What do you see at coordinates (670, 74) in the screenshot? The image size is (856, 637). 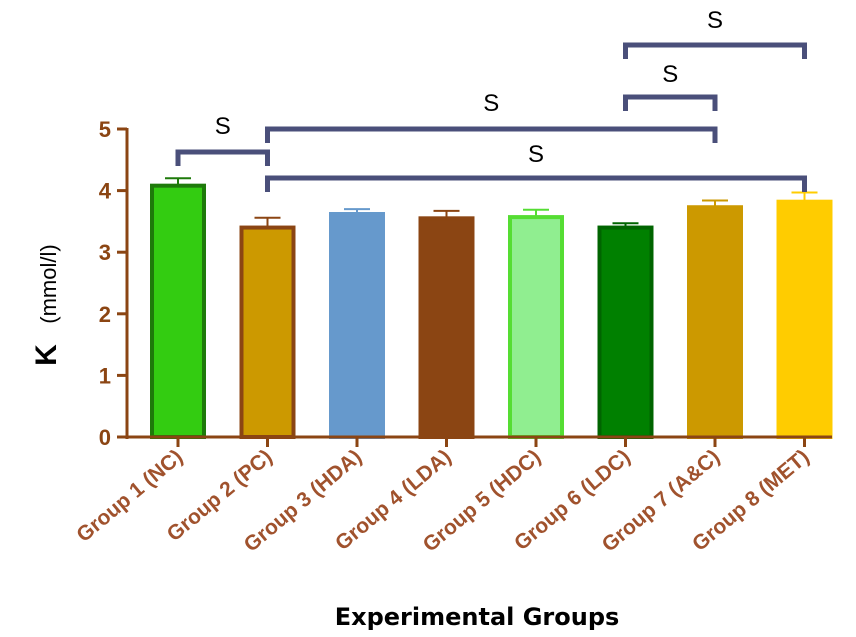 I see `significance-label-4: S` at bounding box center [670, 74].